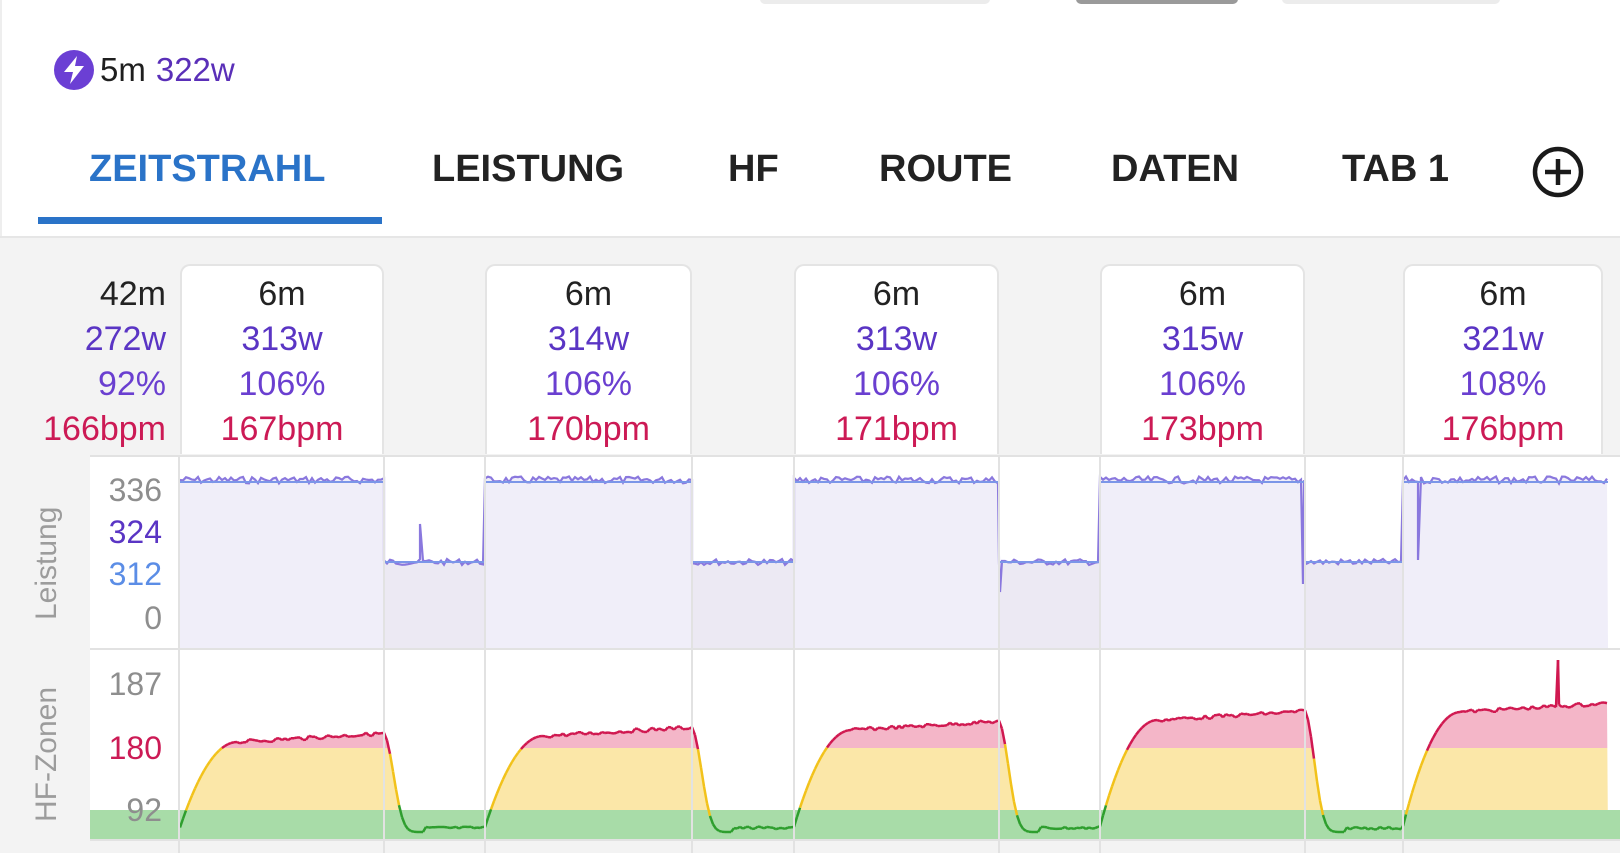  Describe the element at coordinates (753, 169) in the screenshot. I see `tab-hf: HF` at that location.